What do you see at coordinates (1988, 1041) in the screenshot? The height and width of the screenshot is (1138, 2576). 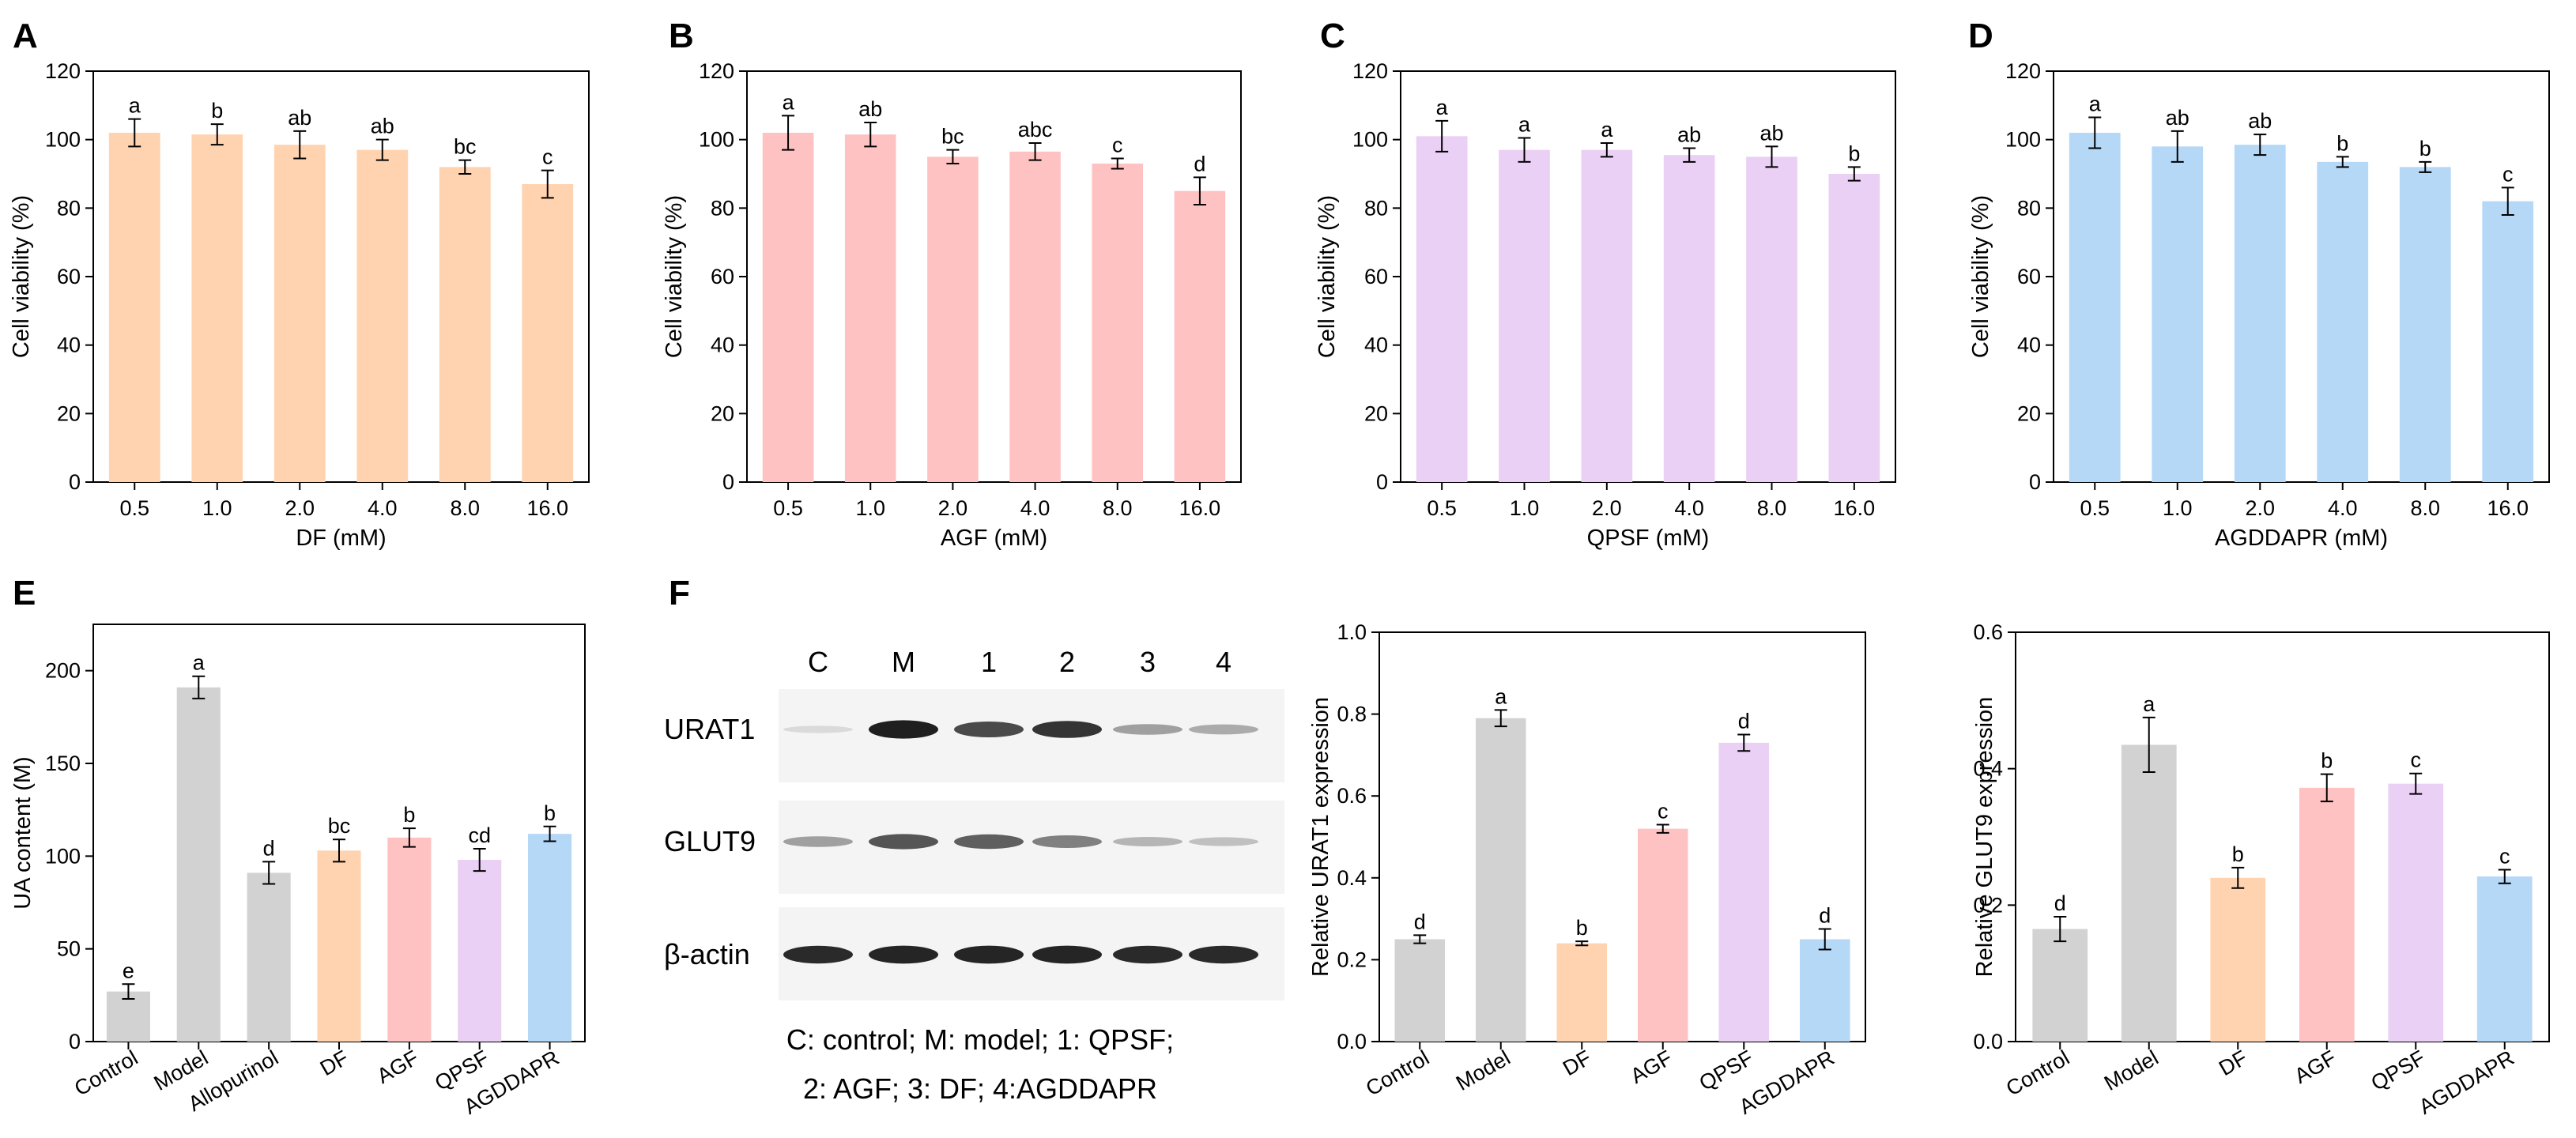 I see `y-tick-label: 0.0` at bounding box center [1988, 1041].